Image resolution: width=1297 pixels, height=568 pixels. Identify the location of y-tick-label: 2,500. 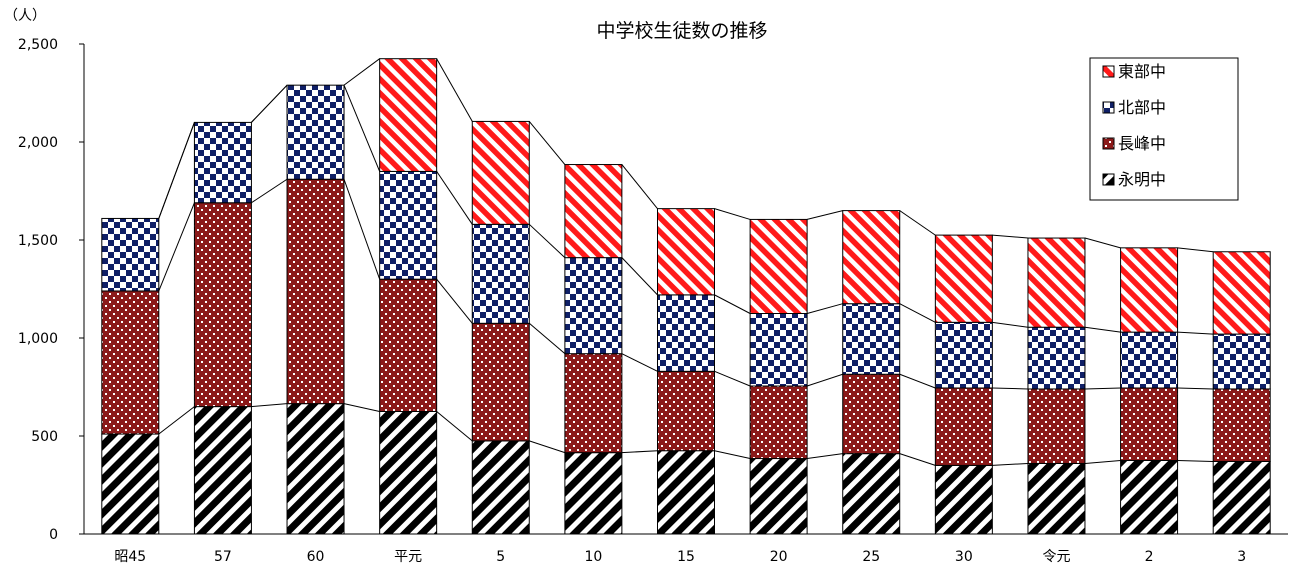
(38, 45).